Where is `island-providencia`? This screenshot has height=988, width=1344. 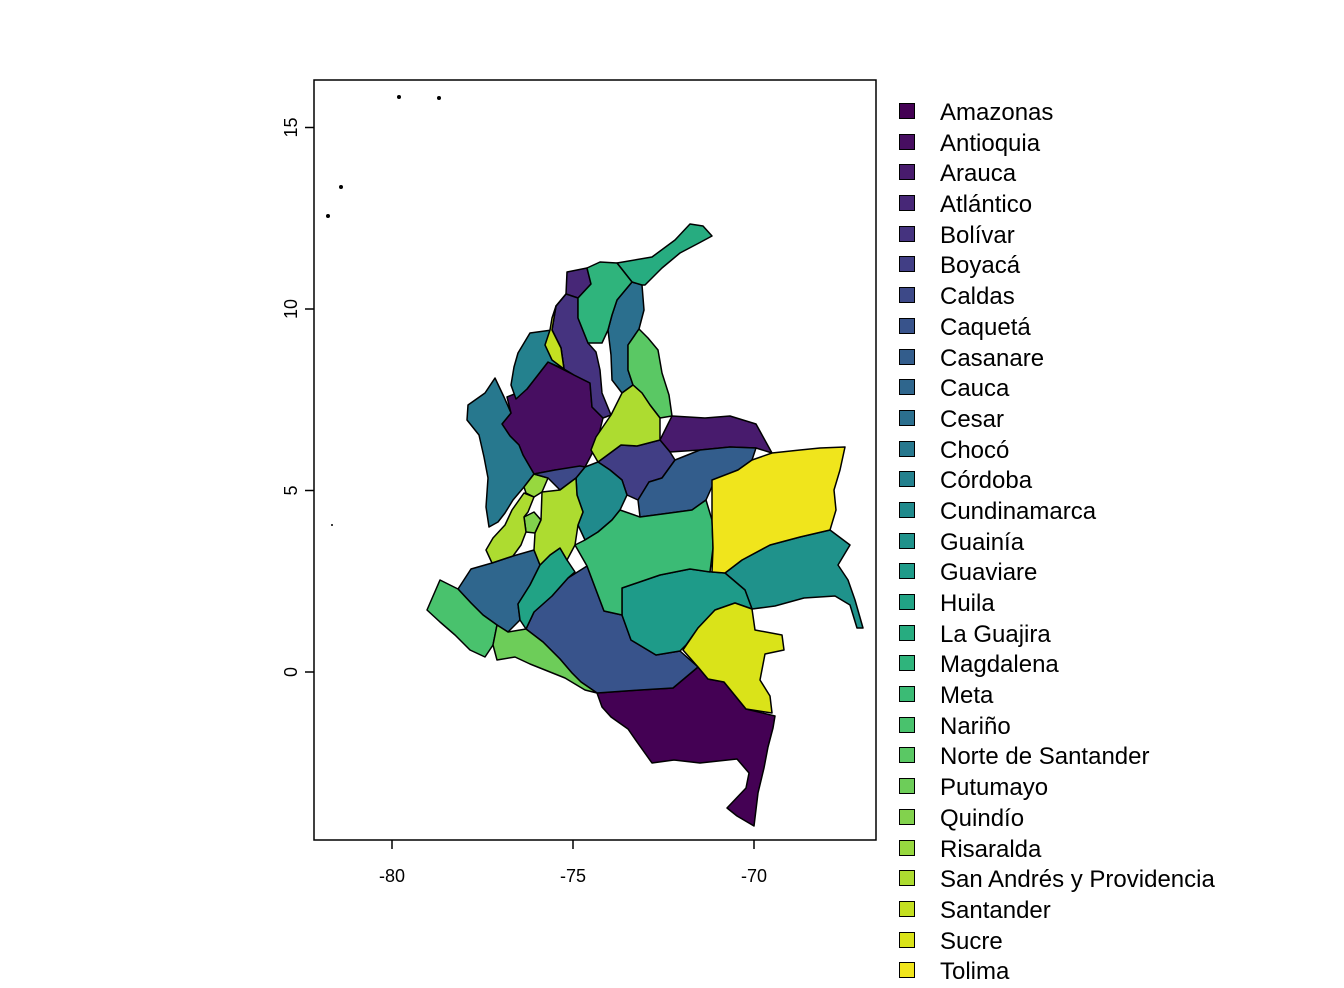 island-providencia is located at coordinates (399, 97).